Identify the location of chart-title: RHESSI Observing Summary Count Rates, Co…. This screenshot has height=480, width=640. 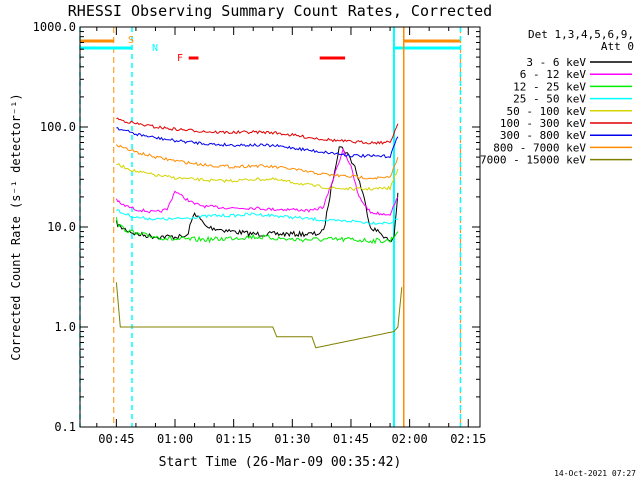
(280, 11).